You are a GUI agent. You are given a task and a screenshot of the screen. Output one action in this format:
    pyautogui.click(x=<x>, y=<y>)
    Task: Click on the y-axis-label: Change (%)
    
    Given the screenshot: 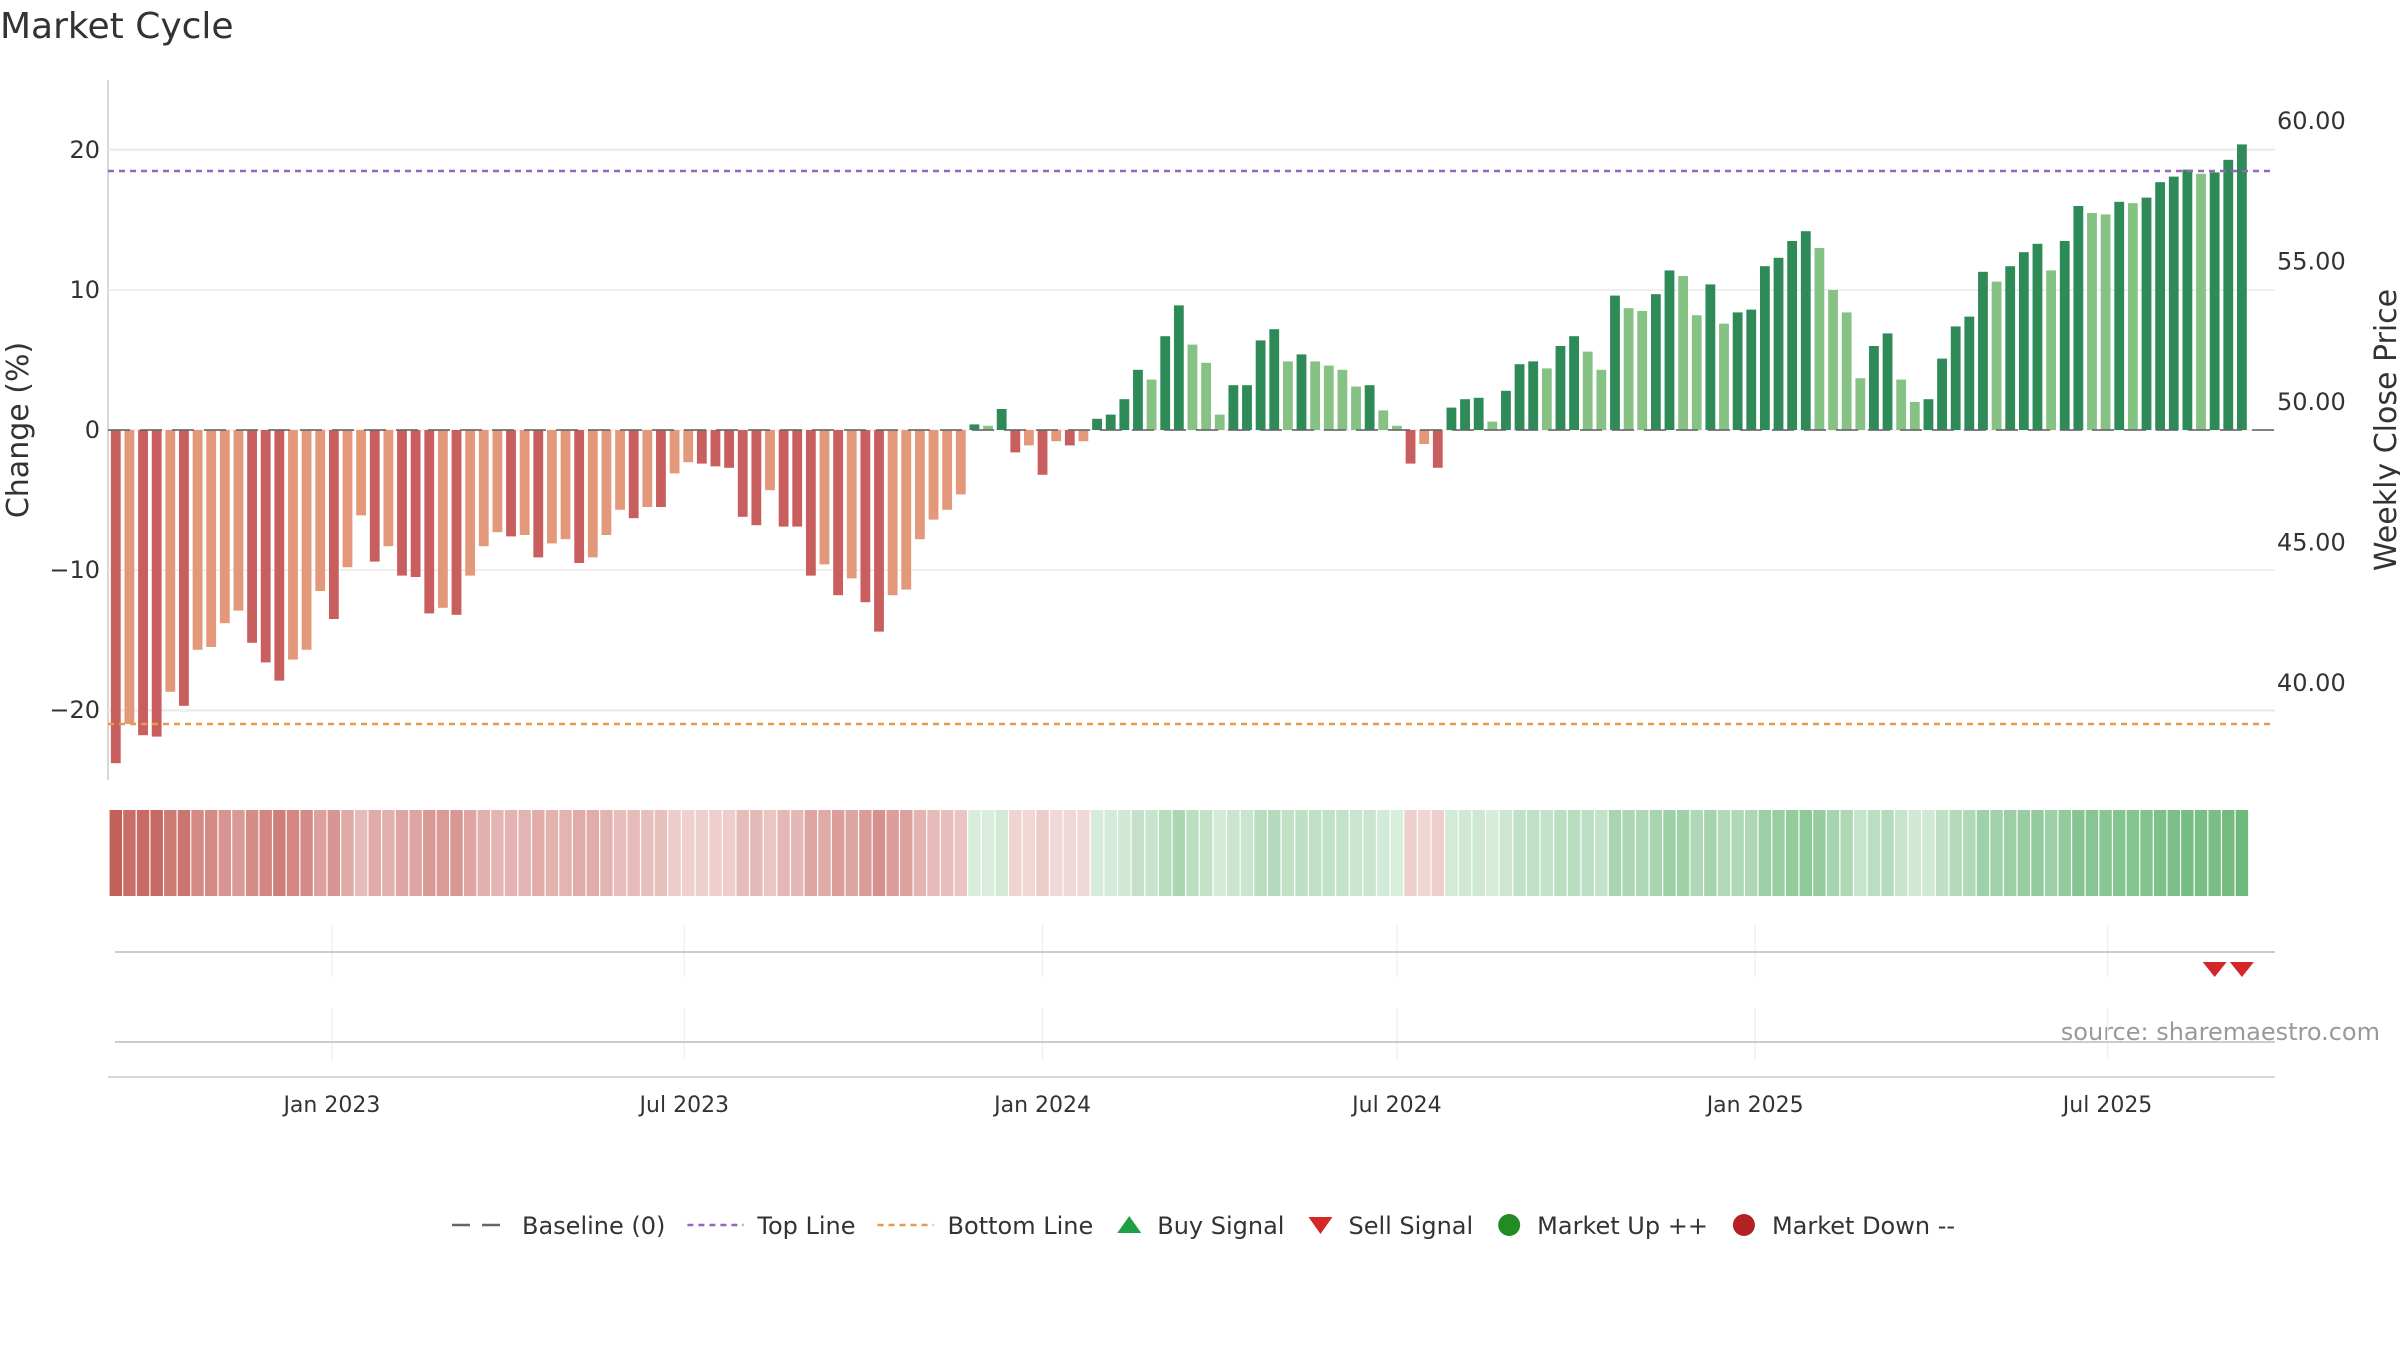 What is the action you would take?
    pyautogui.click(x=18, y=430)
    